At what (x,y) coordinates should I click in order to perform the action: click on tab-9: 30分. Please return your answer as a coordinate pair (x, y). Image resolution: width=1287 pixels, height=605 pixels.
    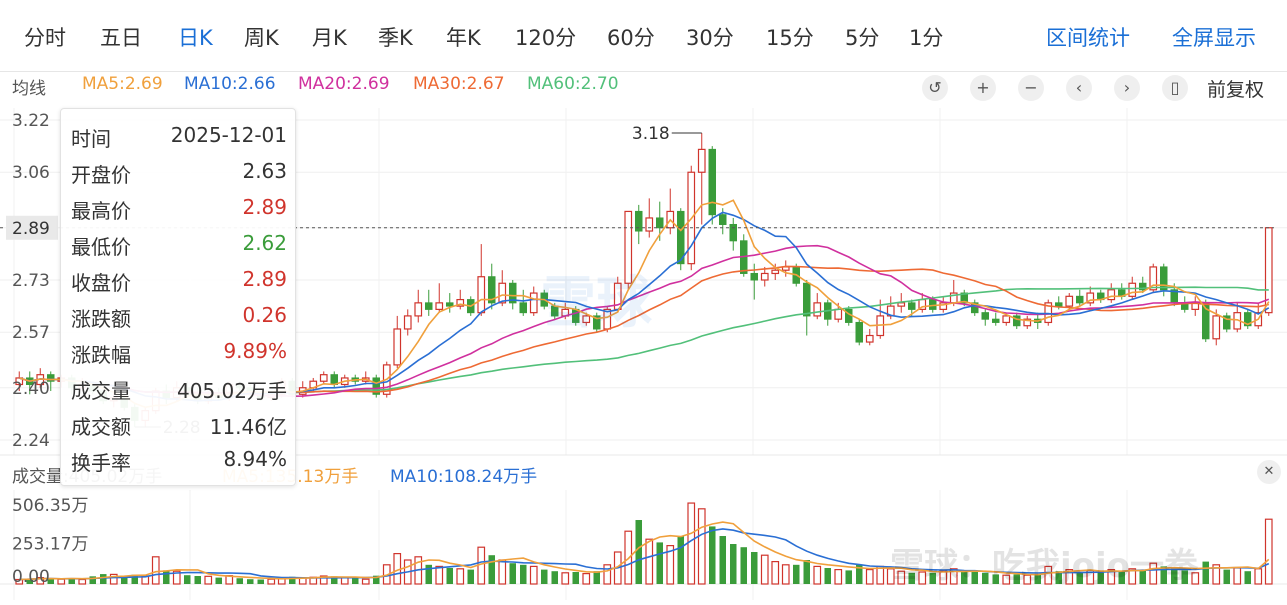
    Looking at the image, I should click on (710, 38).